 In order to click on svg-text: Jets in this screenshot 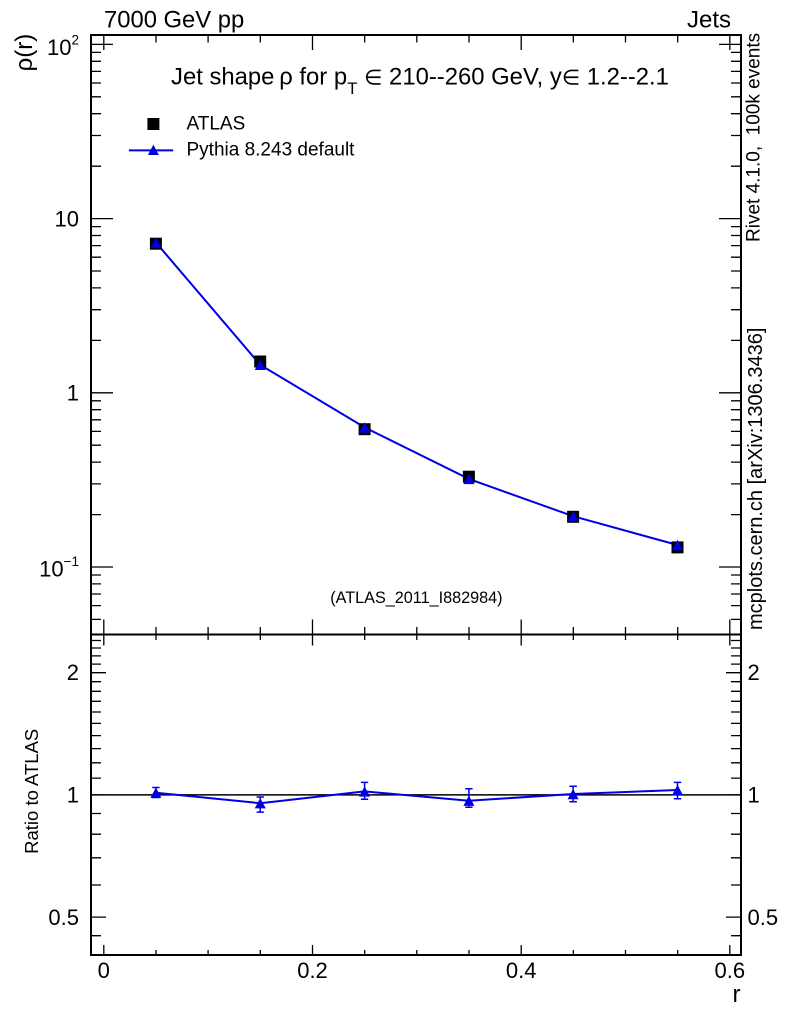, I will do `click(709, 20)`.